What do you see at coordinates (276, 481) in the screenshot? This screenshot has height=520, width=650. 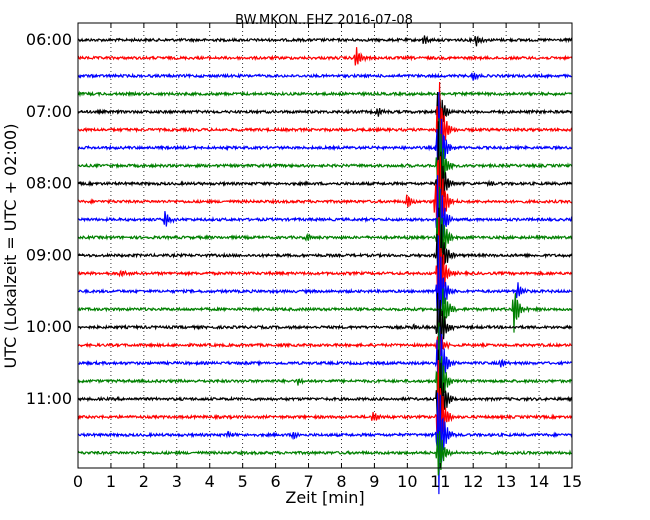 I see `x-tick-label: 6` at bounding box center [276, 481].